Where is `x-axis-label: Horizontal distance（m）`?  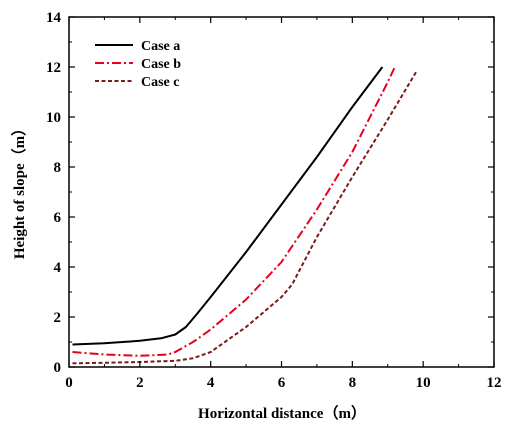
x-axis-label: Horizontal distance（m） is located at coordinates (282, 413).